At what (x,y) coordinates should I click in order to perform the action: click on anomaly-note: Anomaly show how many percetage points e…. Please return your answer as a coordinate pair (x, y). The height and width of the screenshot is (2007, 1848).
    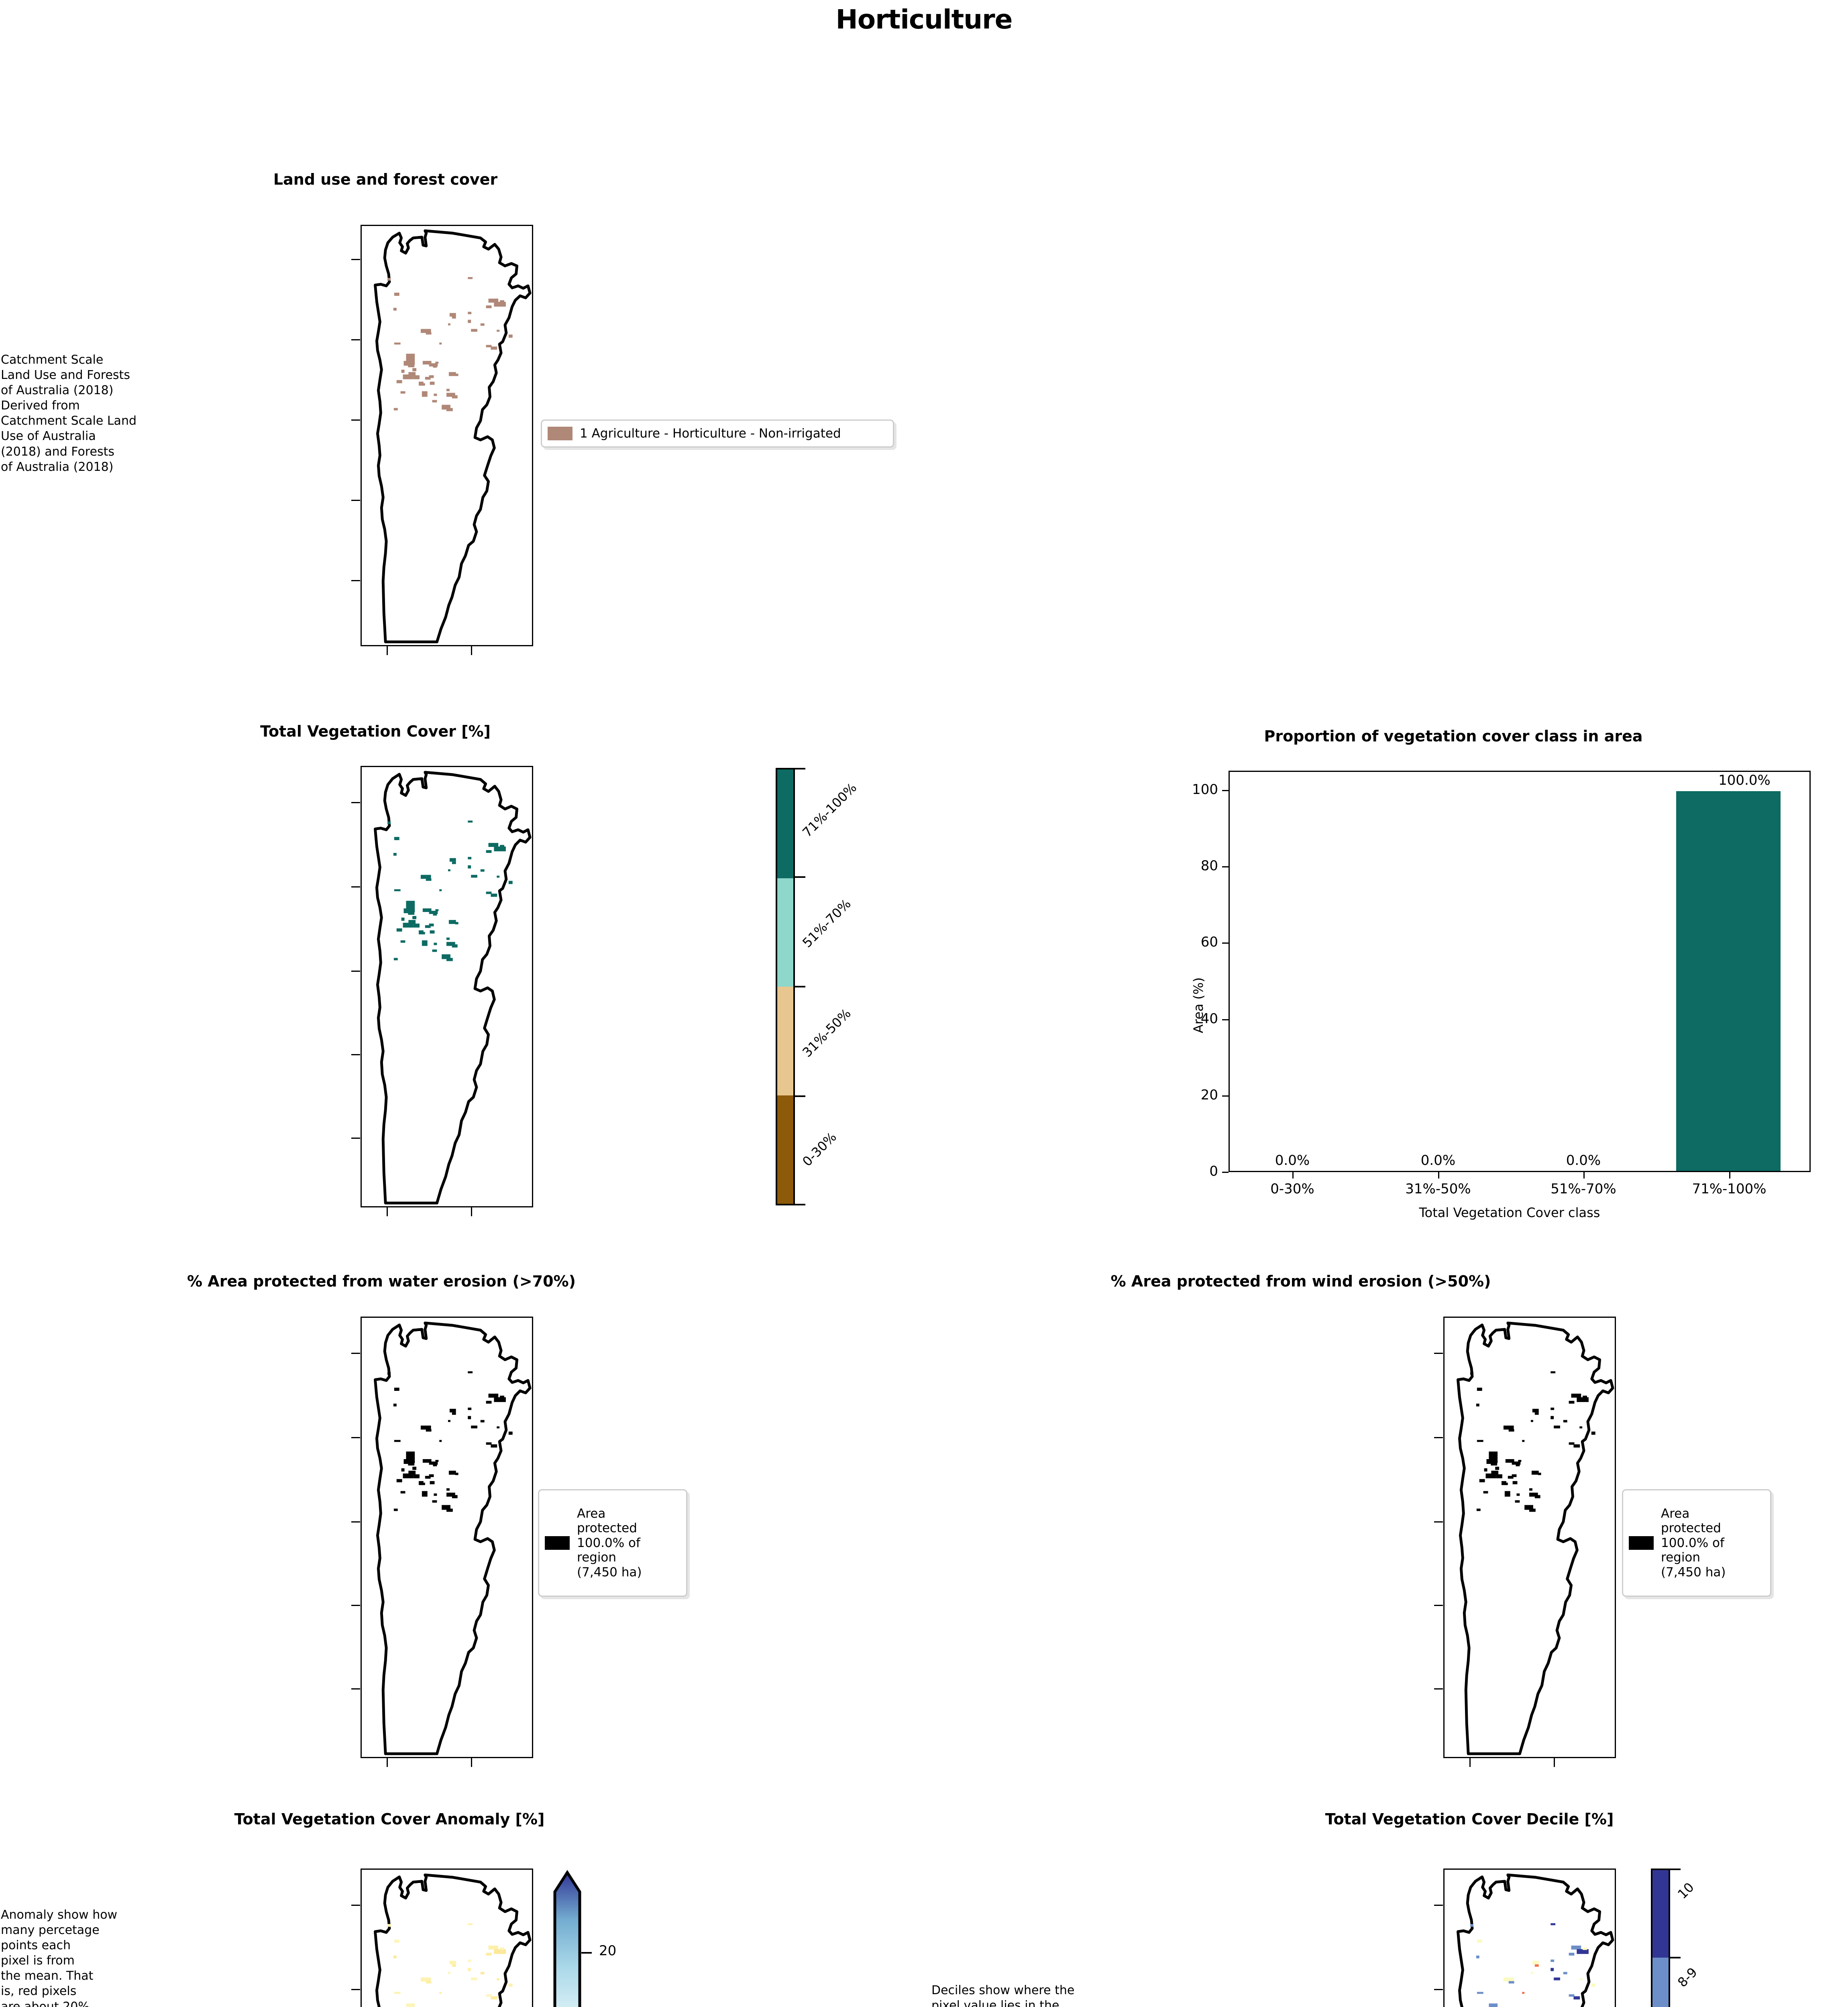
    Looking at the image, I should click on (59, 1957).